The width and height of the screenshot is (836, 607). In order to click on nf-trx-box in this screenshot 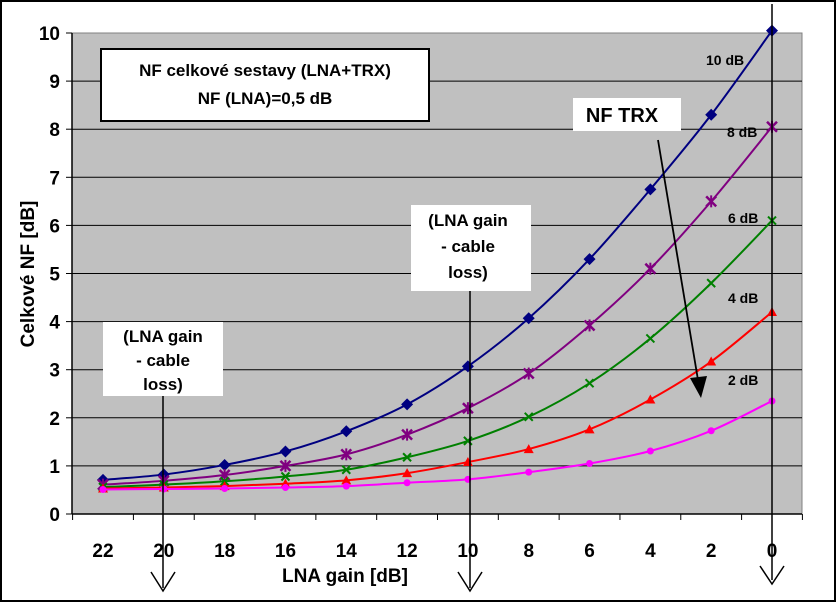, I will do `click(627, 114)`.